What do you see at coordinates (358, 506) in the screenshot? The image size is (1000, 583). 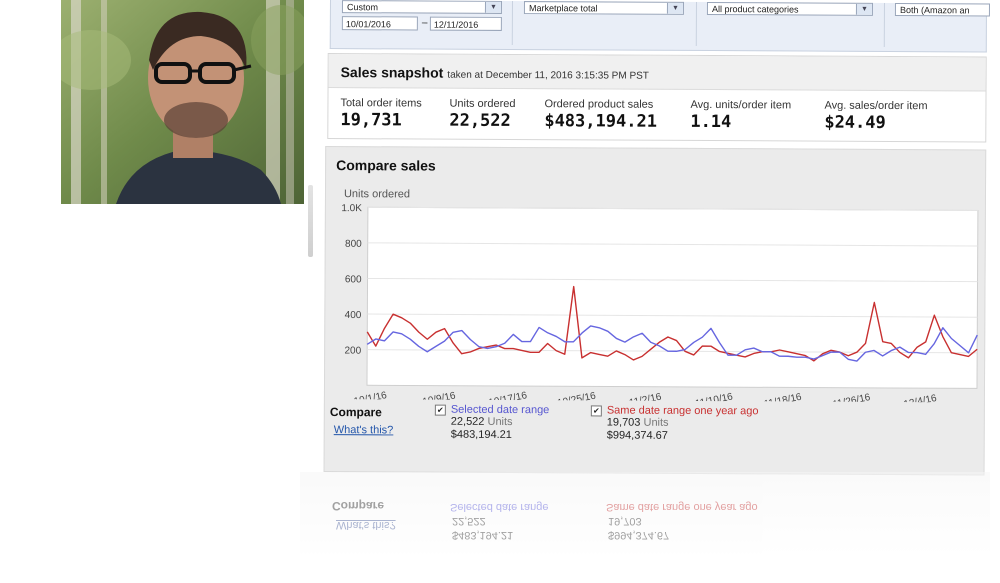 I see `reflected-compare-label: Compare` at bounding box center [358, 506].